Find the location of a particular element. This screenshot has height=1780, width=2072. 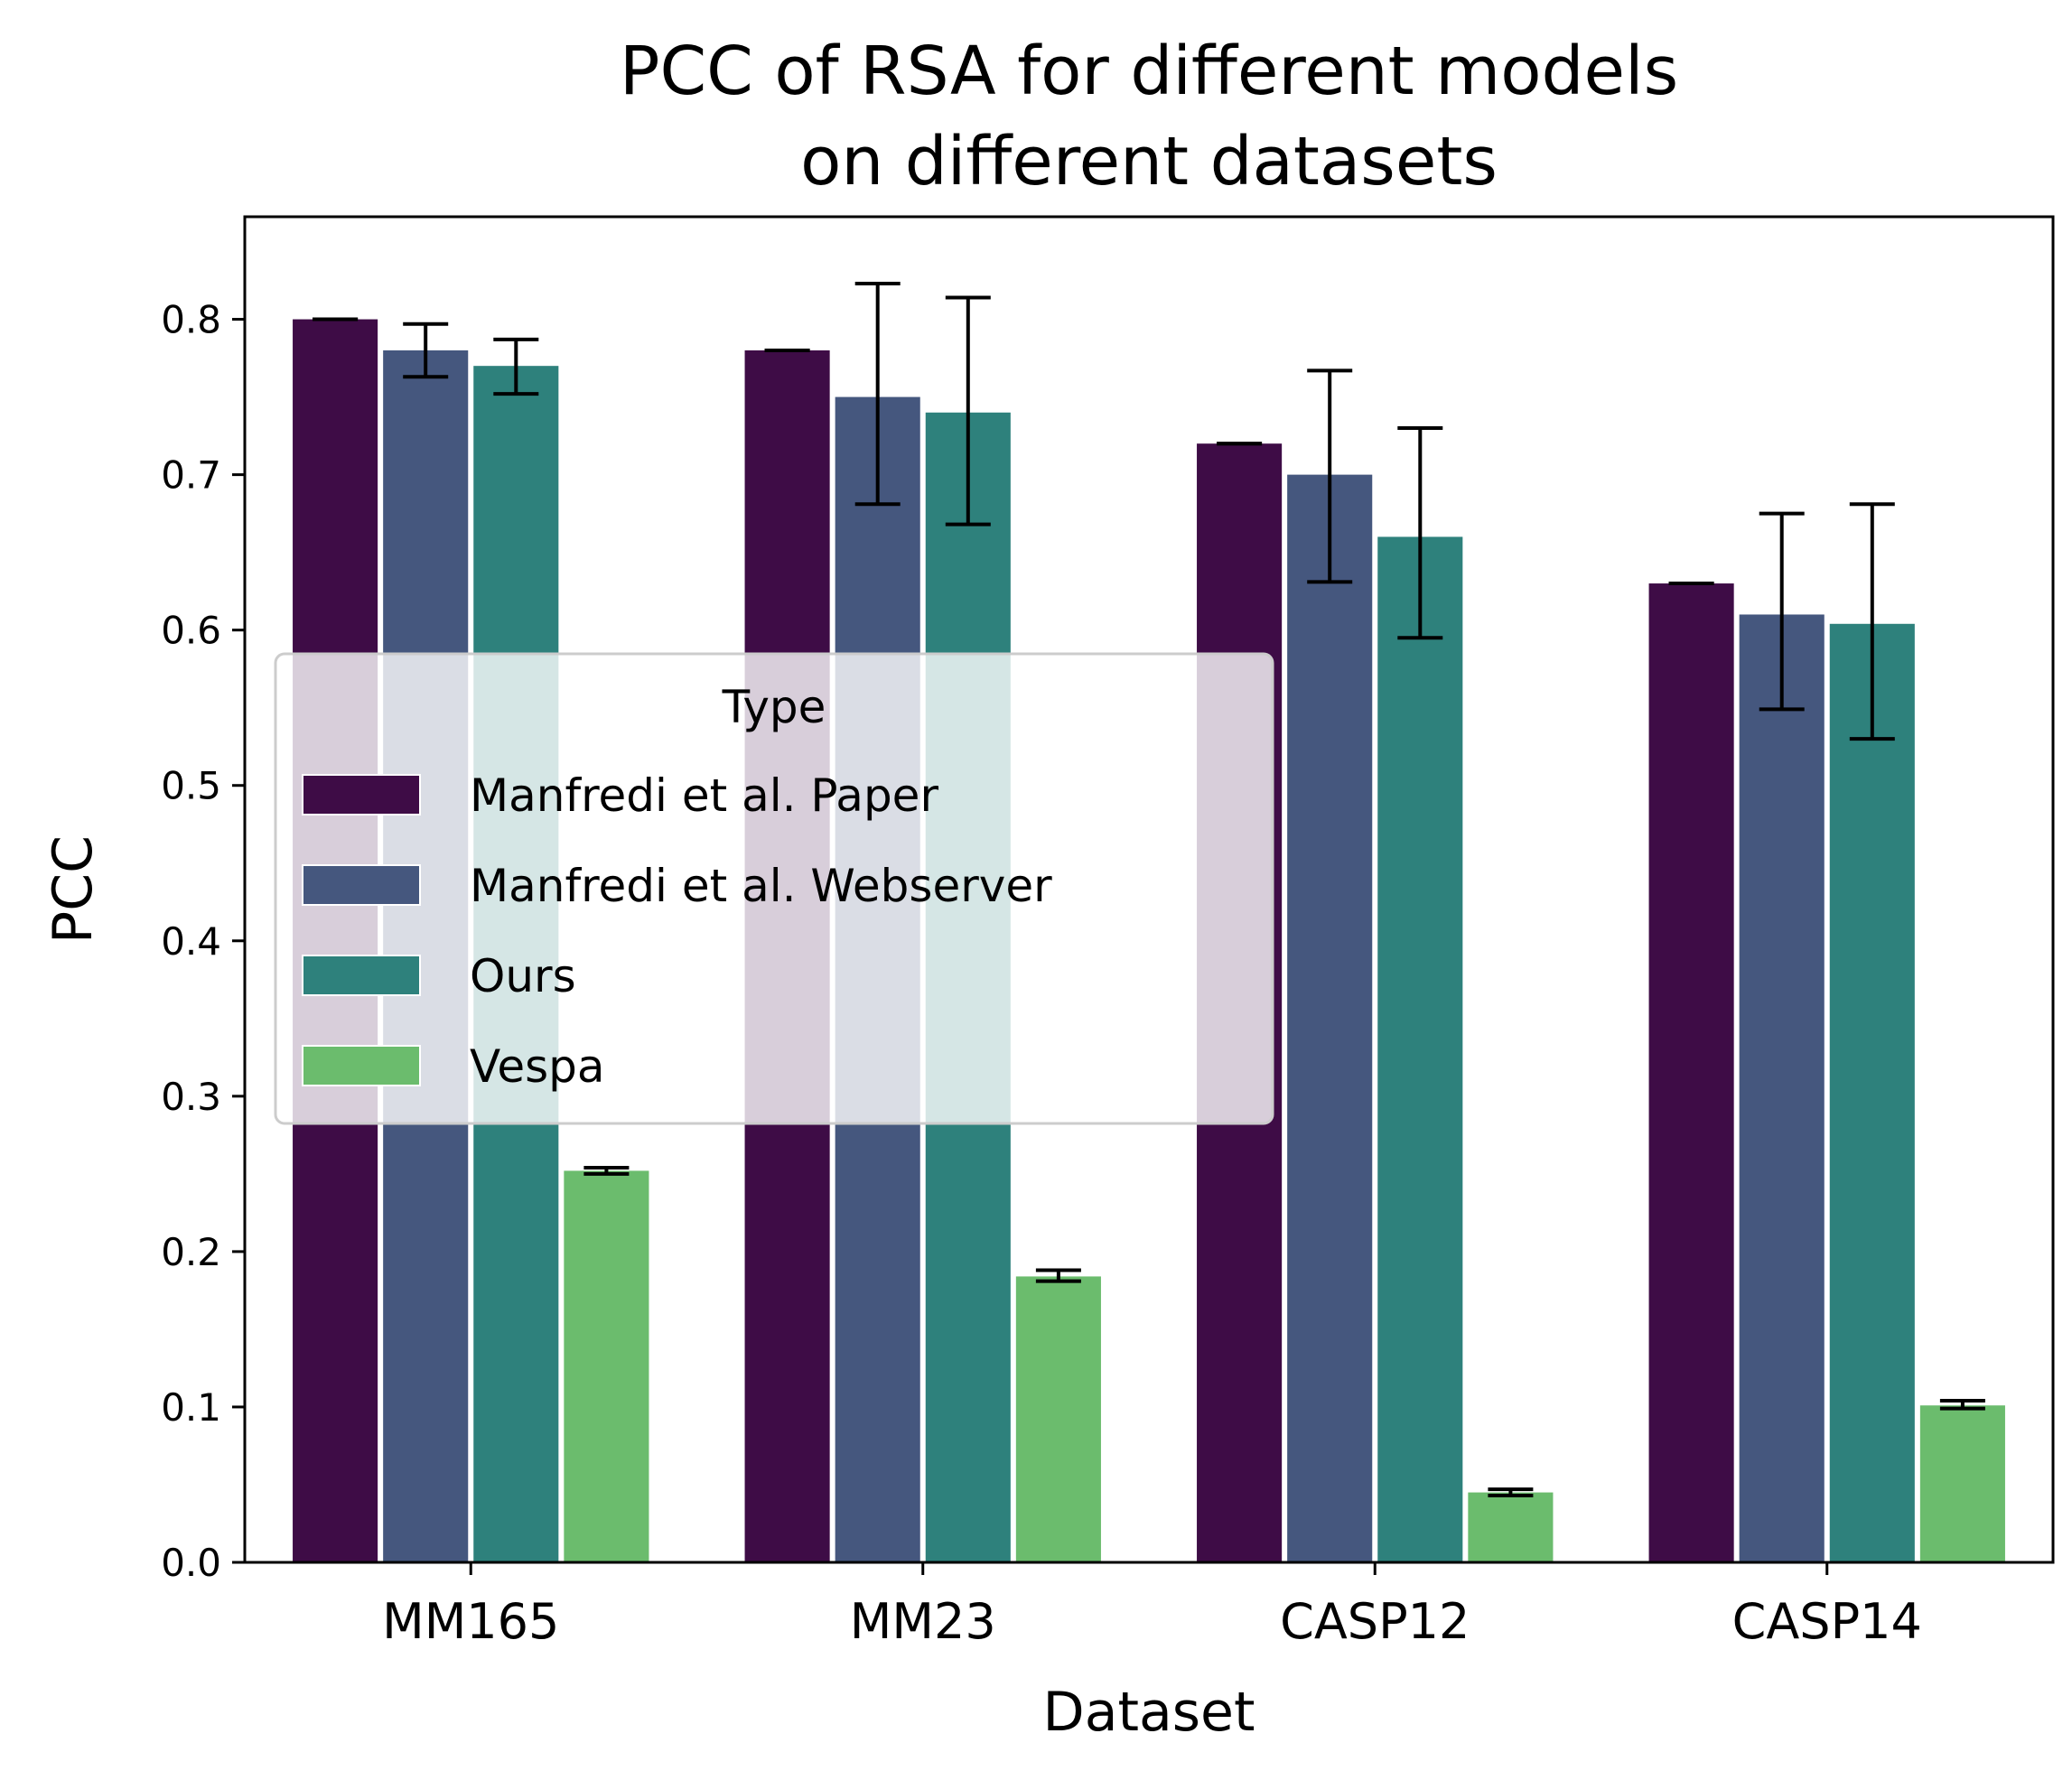

legend-label: Ours is located at coordinates (523, 976).